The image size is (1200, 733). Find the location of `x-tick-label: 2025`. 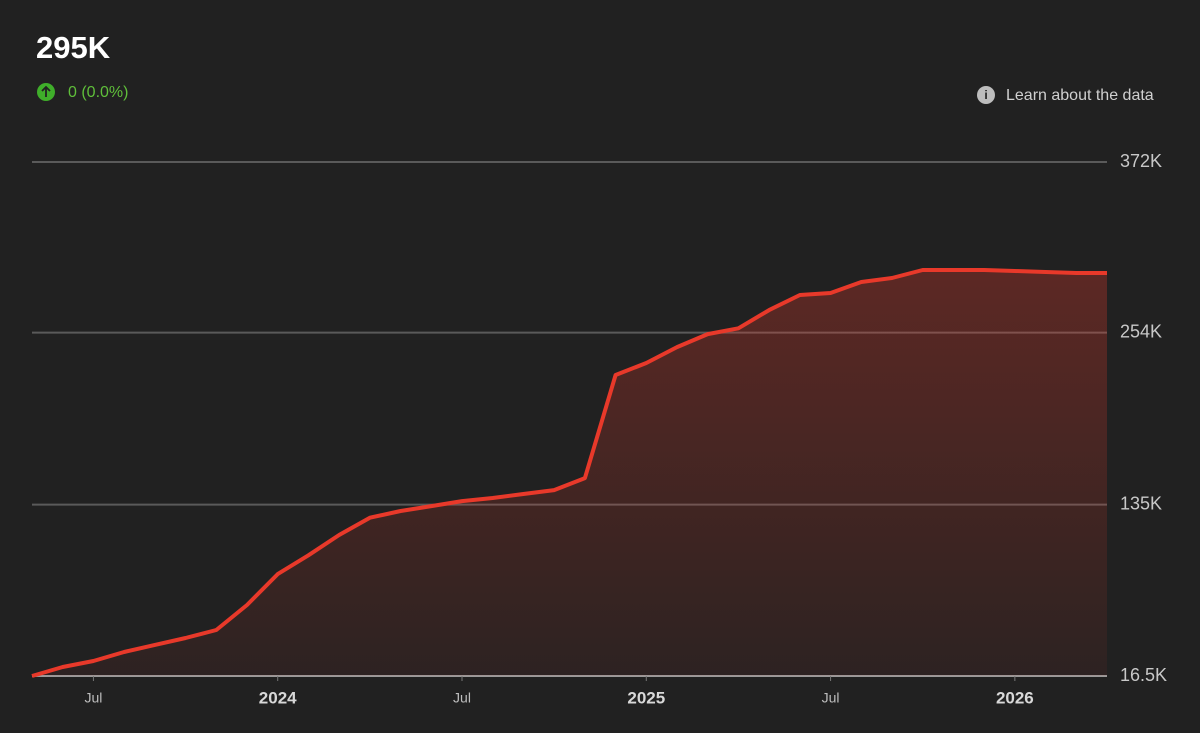

x-tick-label: 2025 is located at coordinates (646, 697).